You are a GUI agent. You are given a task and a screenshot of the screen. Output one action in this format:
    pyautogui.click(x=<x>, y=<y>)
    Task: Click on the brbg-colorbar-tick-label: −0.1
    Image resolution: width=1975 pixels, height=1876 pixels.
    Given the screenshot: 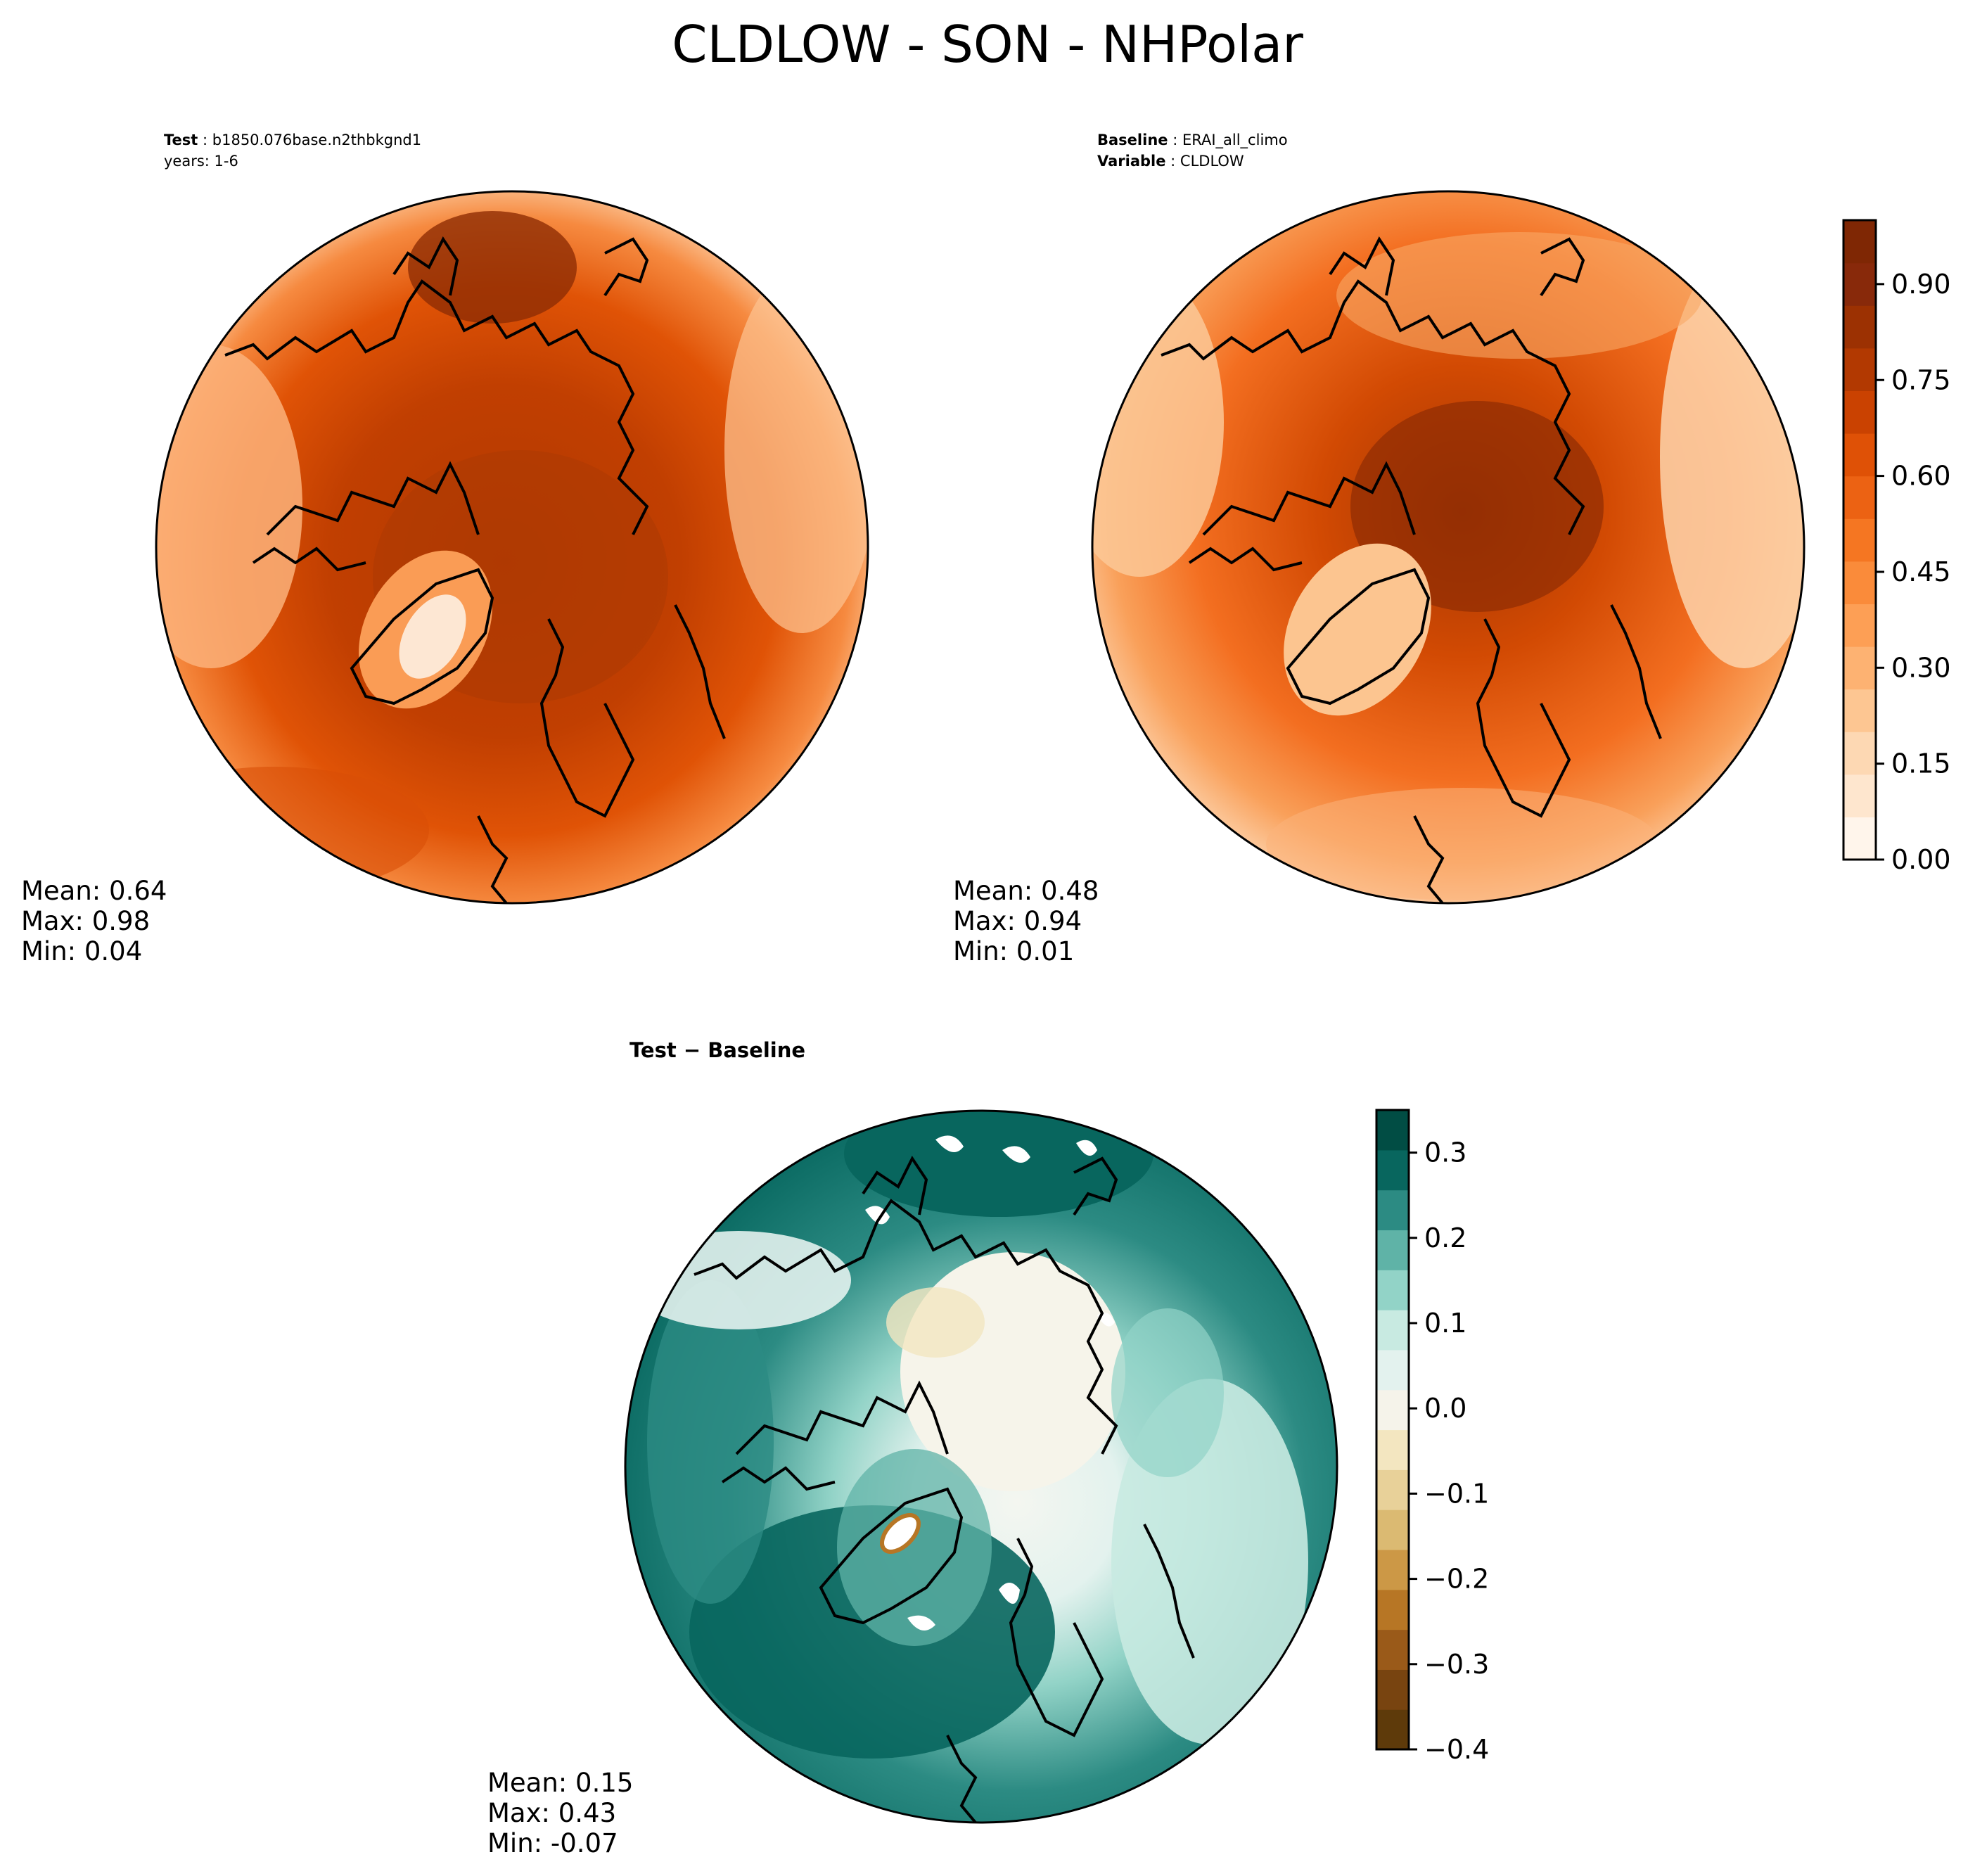 What is the action you would take?
    pyautogui.click(x=1456, y=1493)
    